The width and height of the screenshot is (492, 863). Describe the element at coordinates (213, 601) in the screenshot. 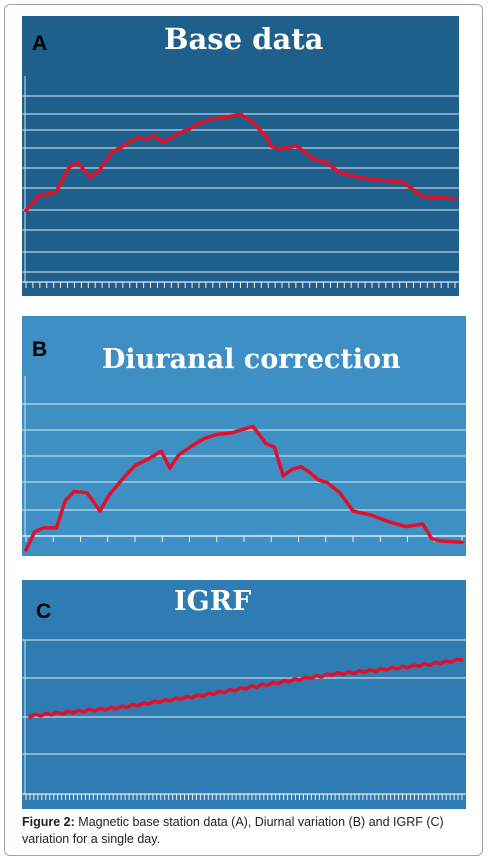

I see `chart-c-title: IGRF` at that location.